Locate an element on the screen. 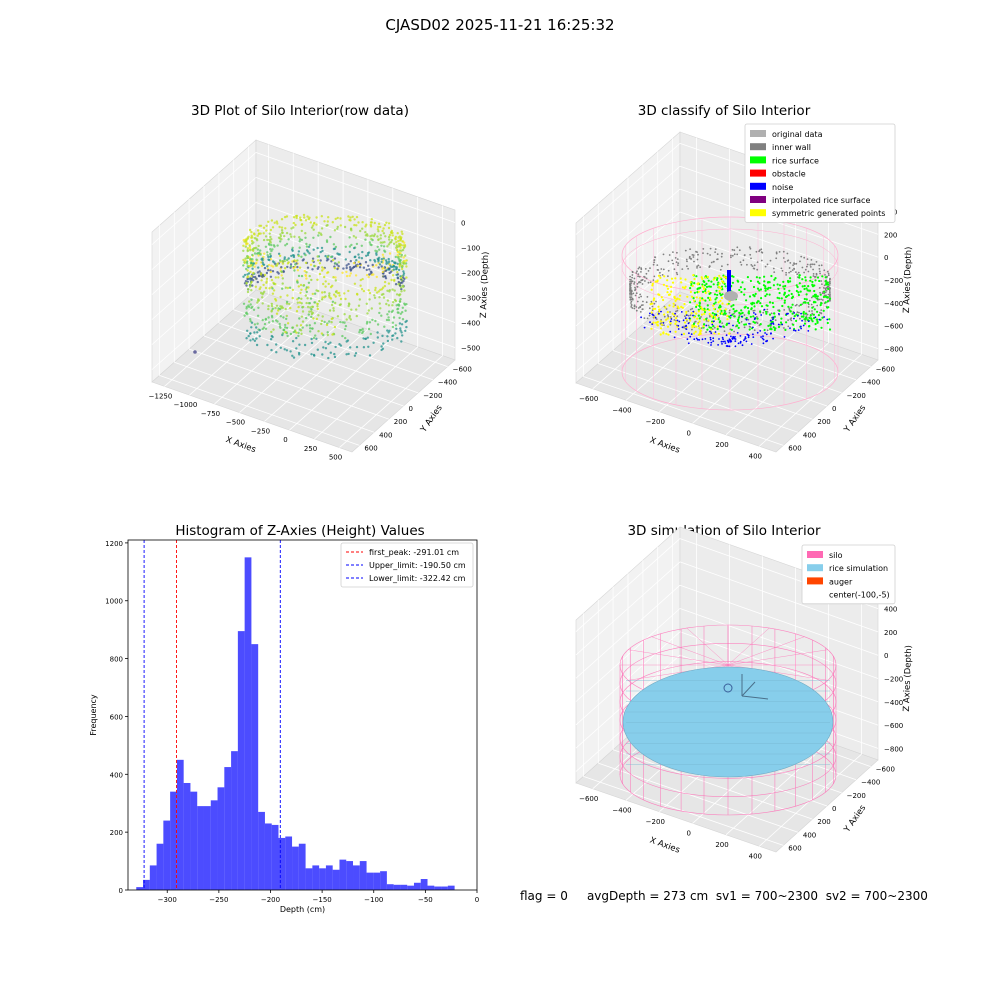 The width and height of the screenshot is (1000, 1000). plot1-ytick-label: −400 is located at coordinates (447, 383).